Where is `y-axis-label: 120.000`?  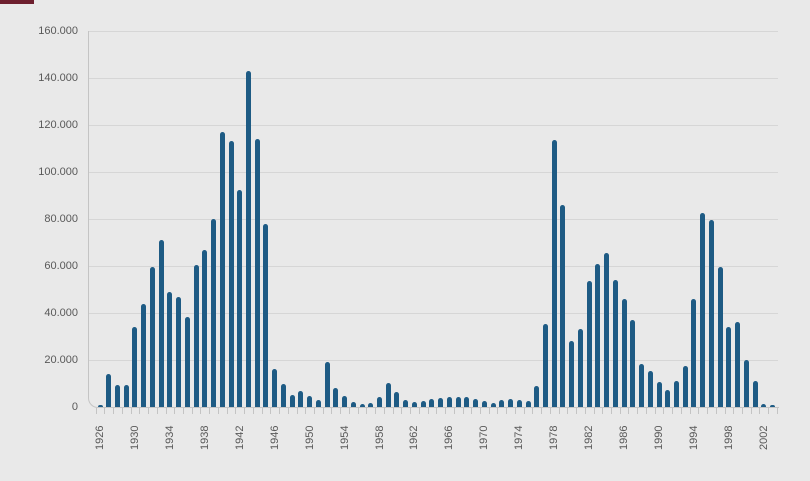
y-axis-label: 120.000 is located at coordinates (58, 125).